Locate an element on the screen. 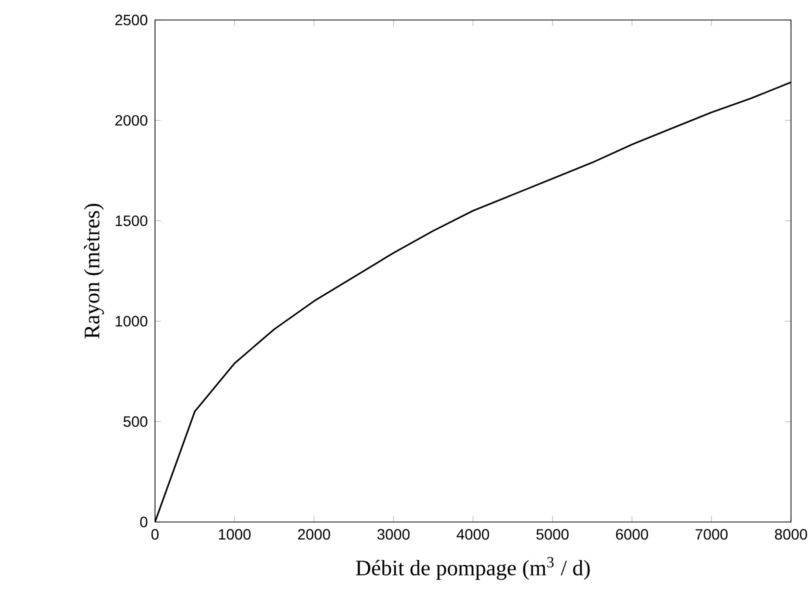 The image size is (812, 592). x-tick-label: 2000 is located at coordinates (314, 534).